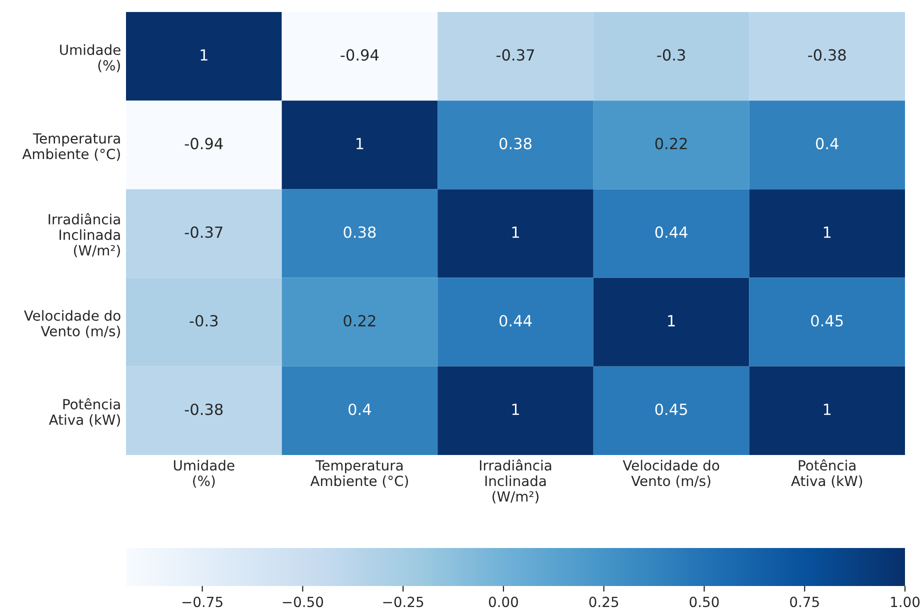  I want to click on color-bar-label: −0.75, so click(202, 602).